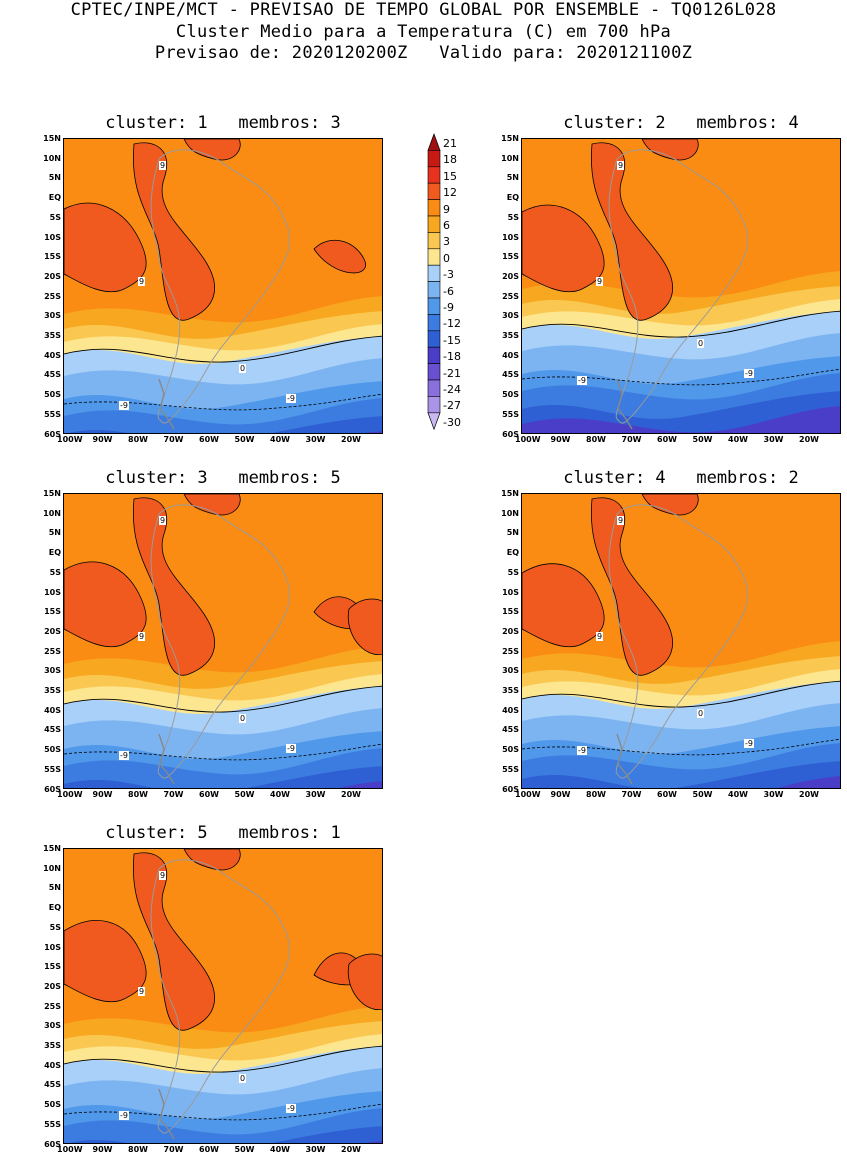 Image resolution: width=847 pixels, height=1157 pixels. What do you see at coordinates (448, 307) in the screenshot?
I see `colorbar-label: -9` at bounding box center [448, 307].